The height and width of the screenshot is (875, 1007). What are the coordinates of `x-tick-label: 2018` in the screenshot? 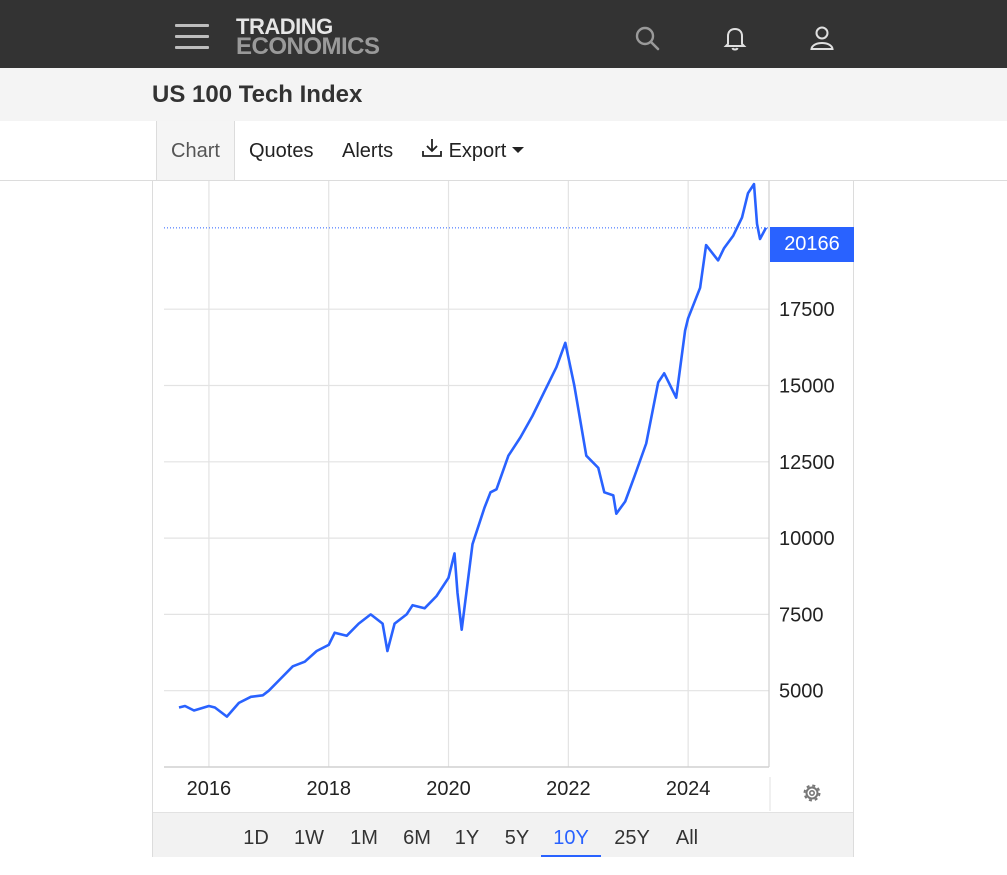 It's located at (328, 789).